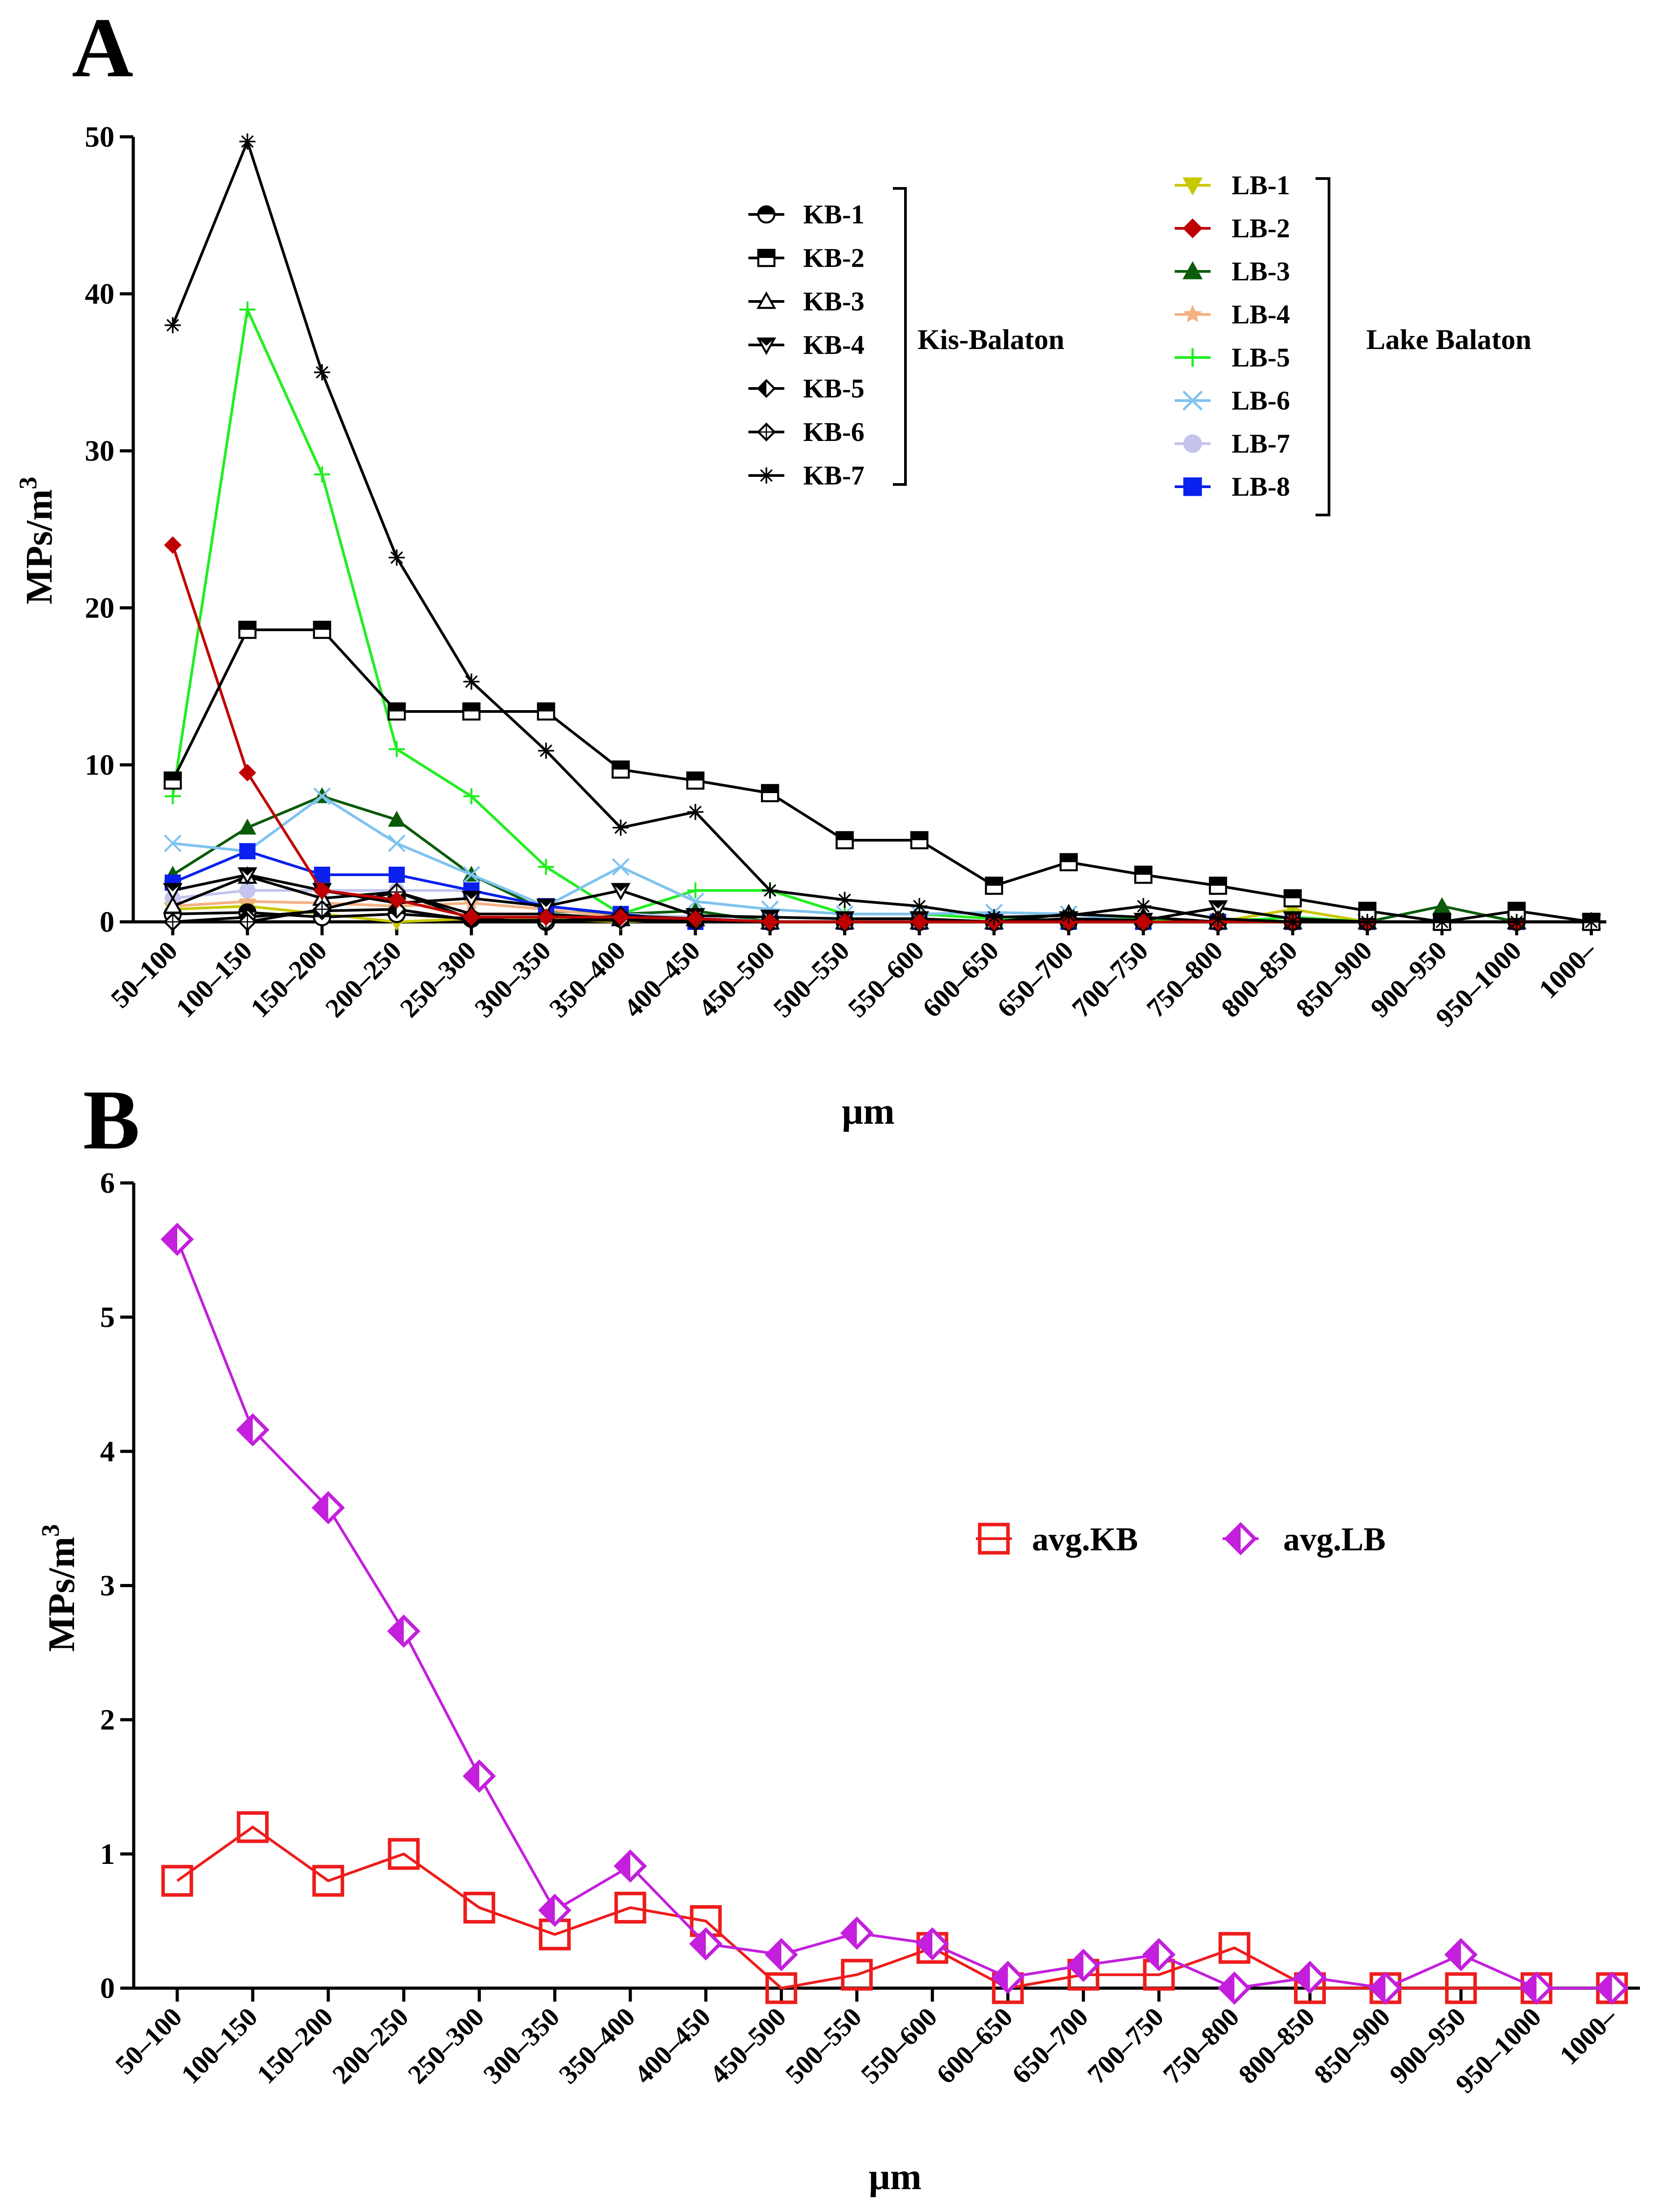 The height and width of the screenshot is (2212, 1657). I want to click on y-axis-title: MPs/m3, so click(60, 1588).